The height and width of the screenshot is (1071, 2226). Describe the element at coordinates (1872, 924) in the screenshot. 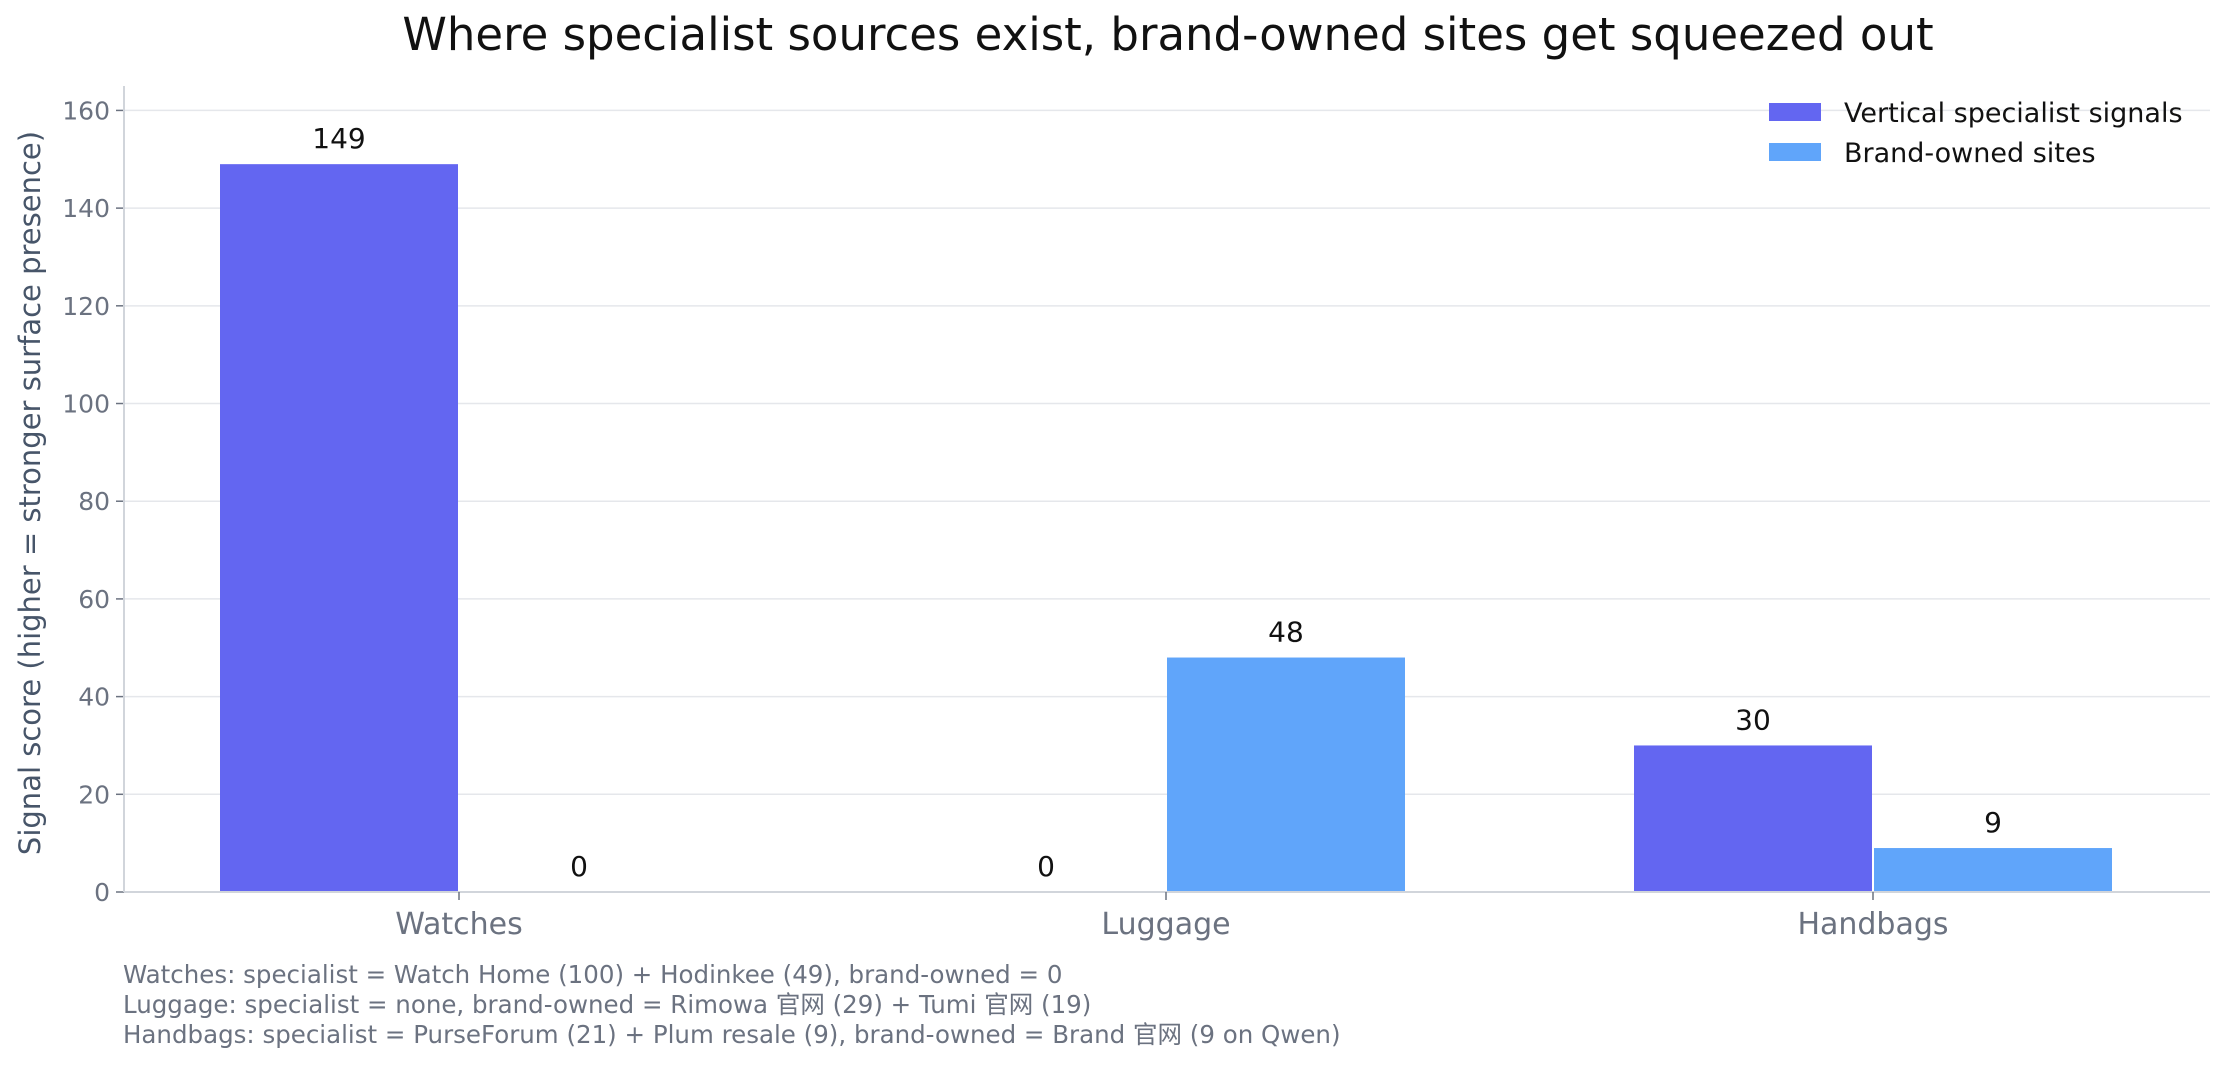

I see `x-tick-label-handbags: Handbags` at that location.